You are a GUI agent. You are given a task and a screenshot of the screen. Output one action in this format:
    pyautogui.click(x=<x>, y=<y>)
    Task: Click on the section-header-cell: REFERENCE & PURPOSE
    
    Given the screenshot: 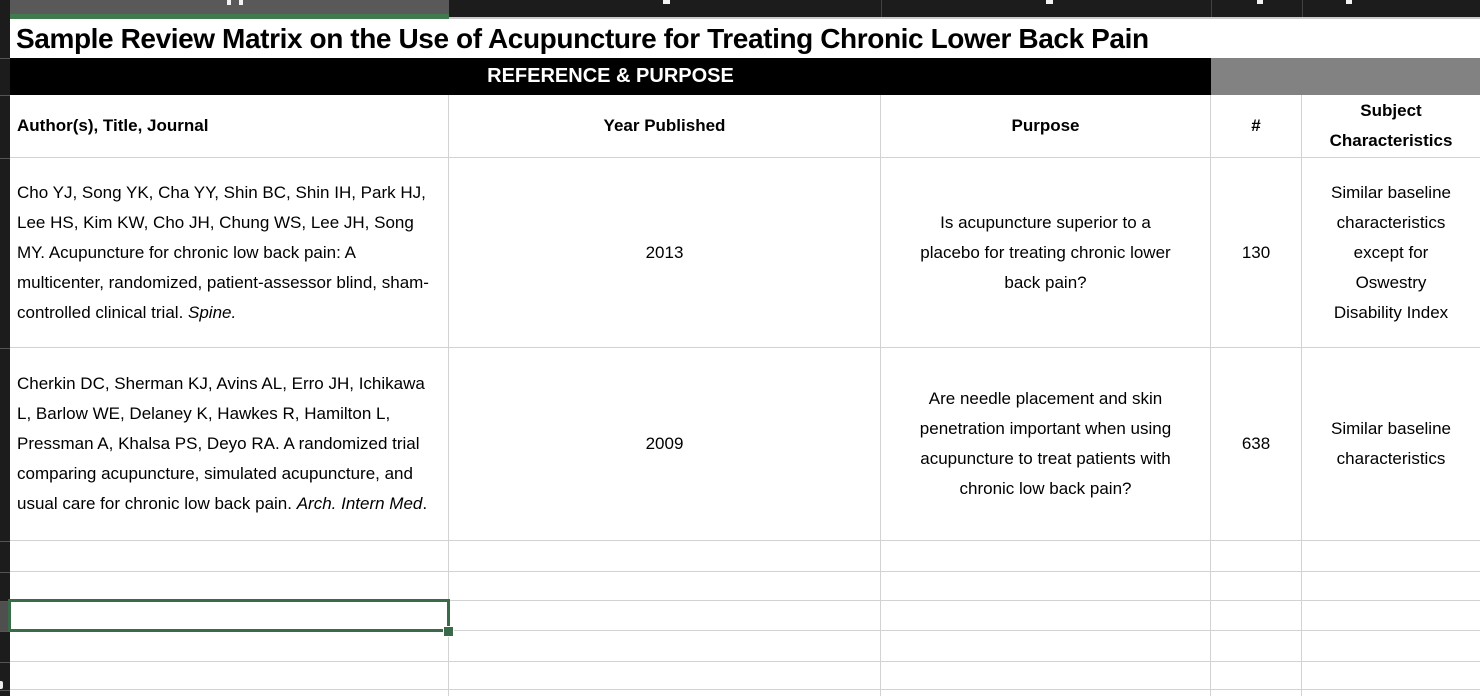 What is the action you would take?
    pyautogui.click(x=610, y=76)
    